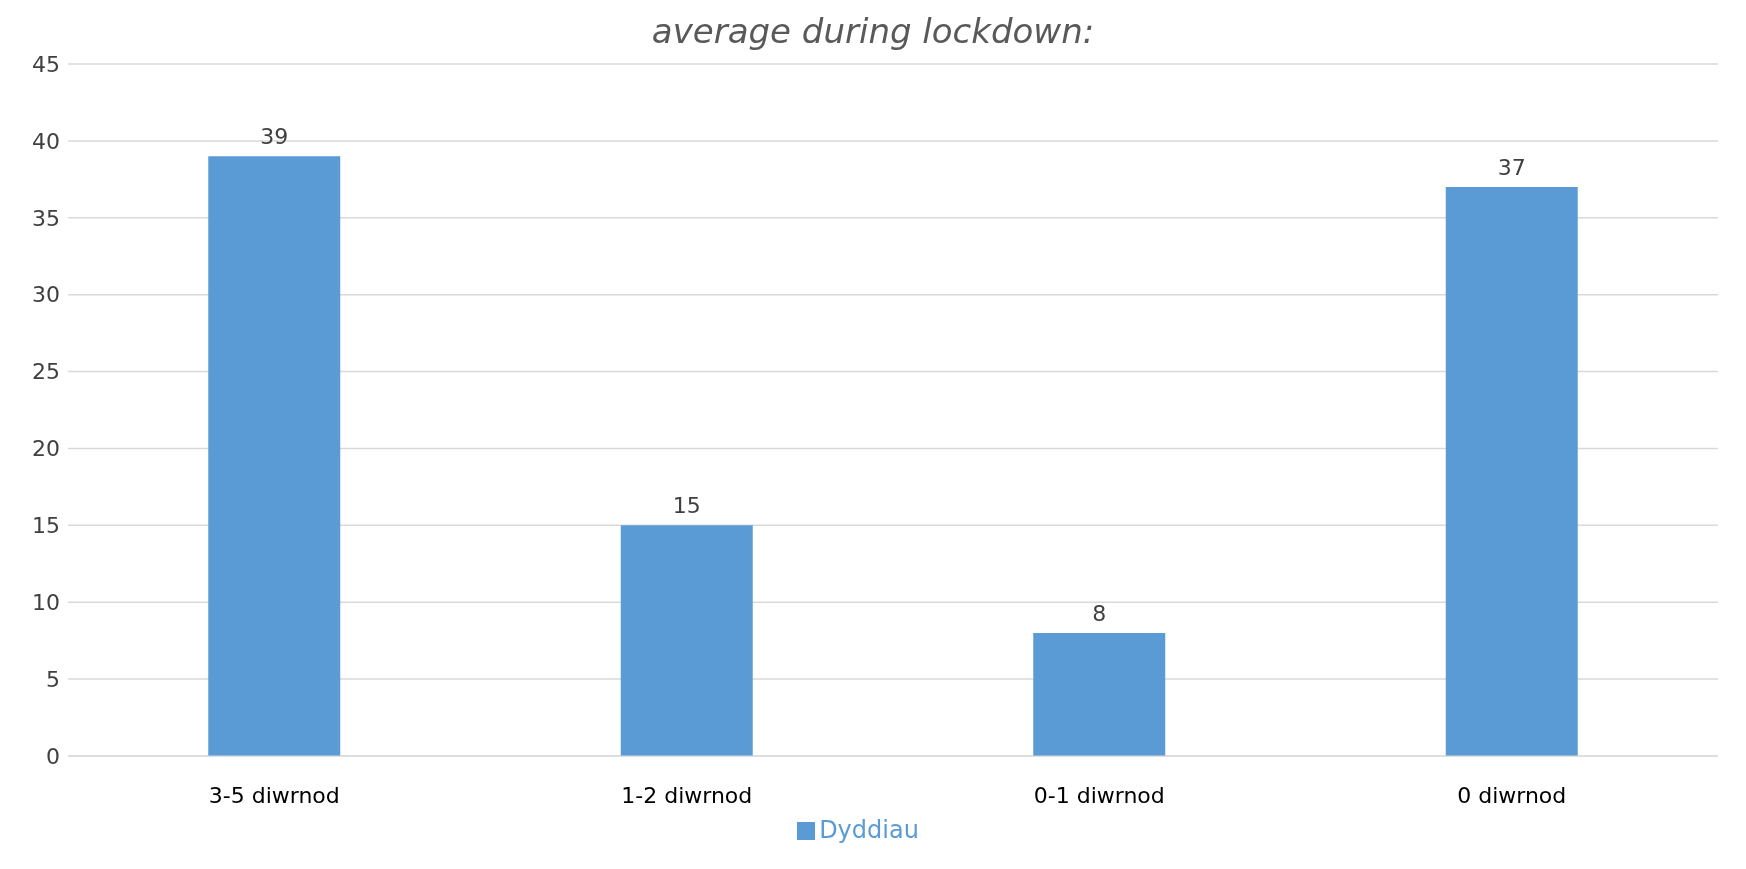  I want to click on data-label: 8, so click(1099, 613).